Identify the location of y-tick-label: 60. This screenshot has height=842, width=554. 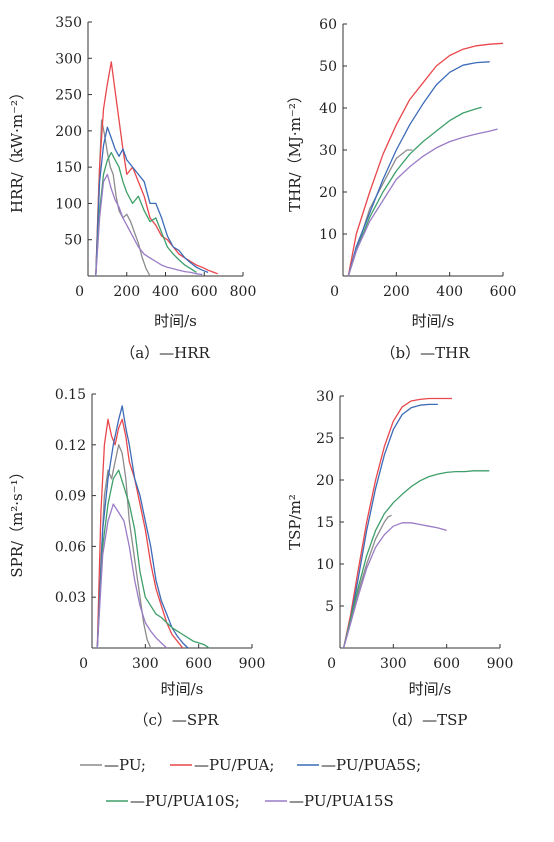
(328, 25).